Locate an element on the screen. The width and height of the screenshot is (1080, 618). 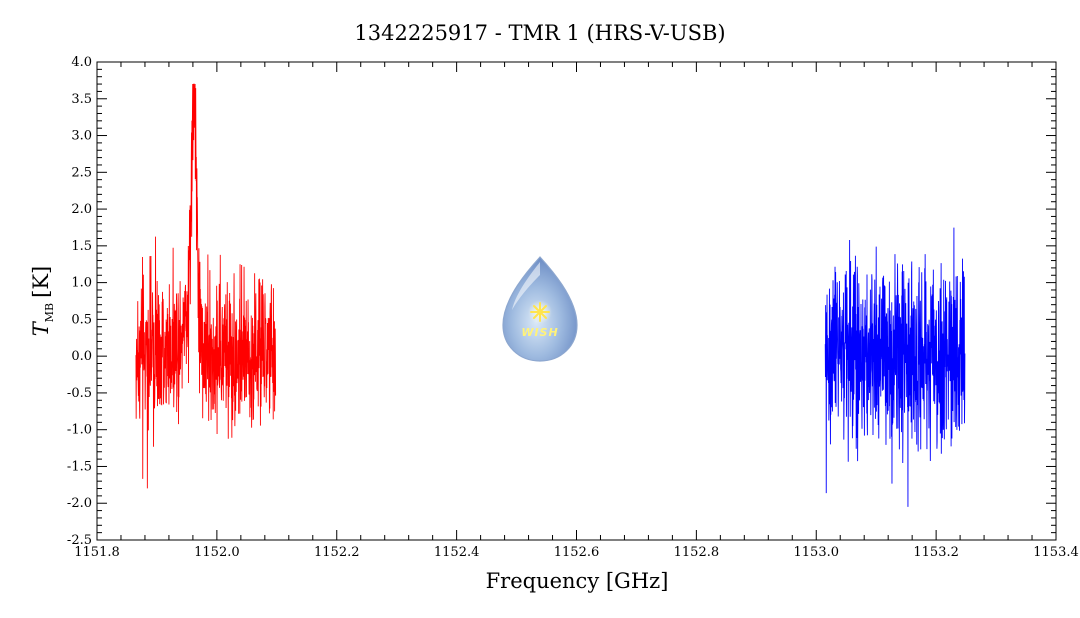
y-tick-label: -0.5 is located at coordinates (79, 393).